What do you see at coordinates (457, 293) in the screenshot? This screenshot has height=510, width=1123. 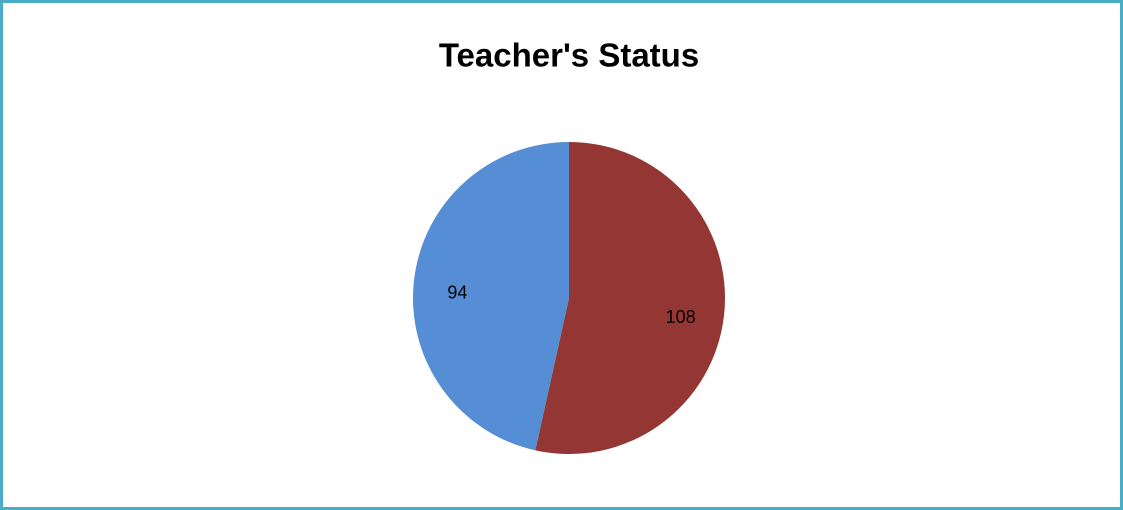 I see `data-label: 94` at bounding box center [457, 293].